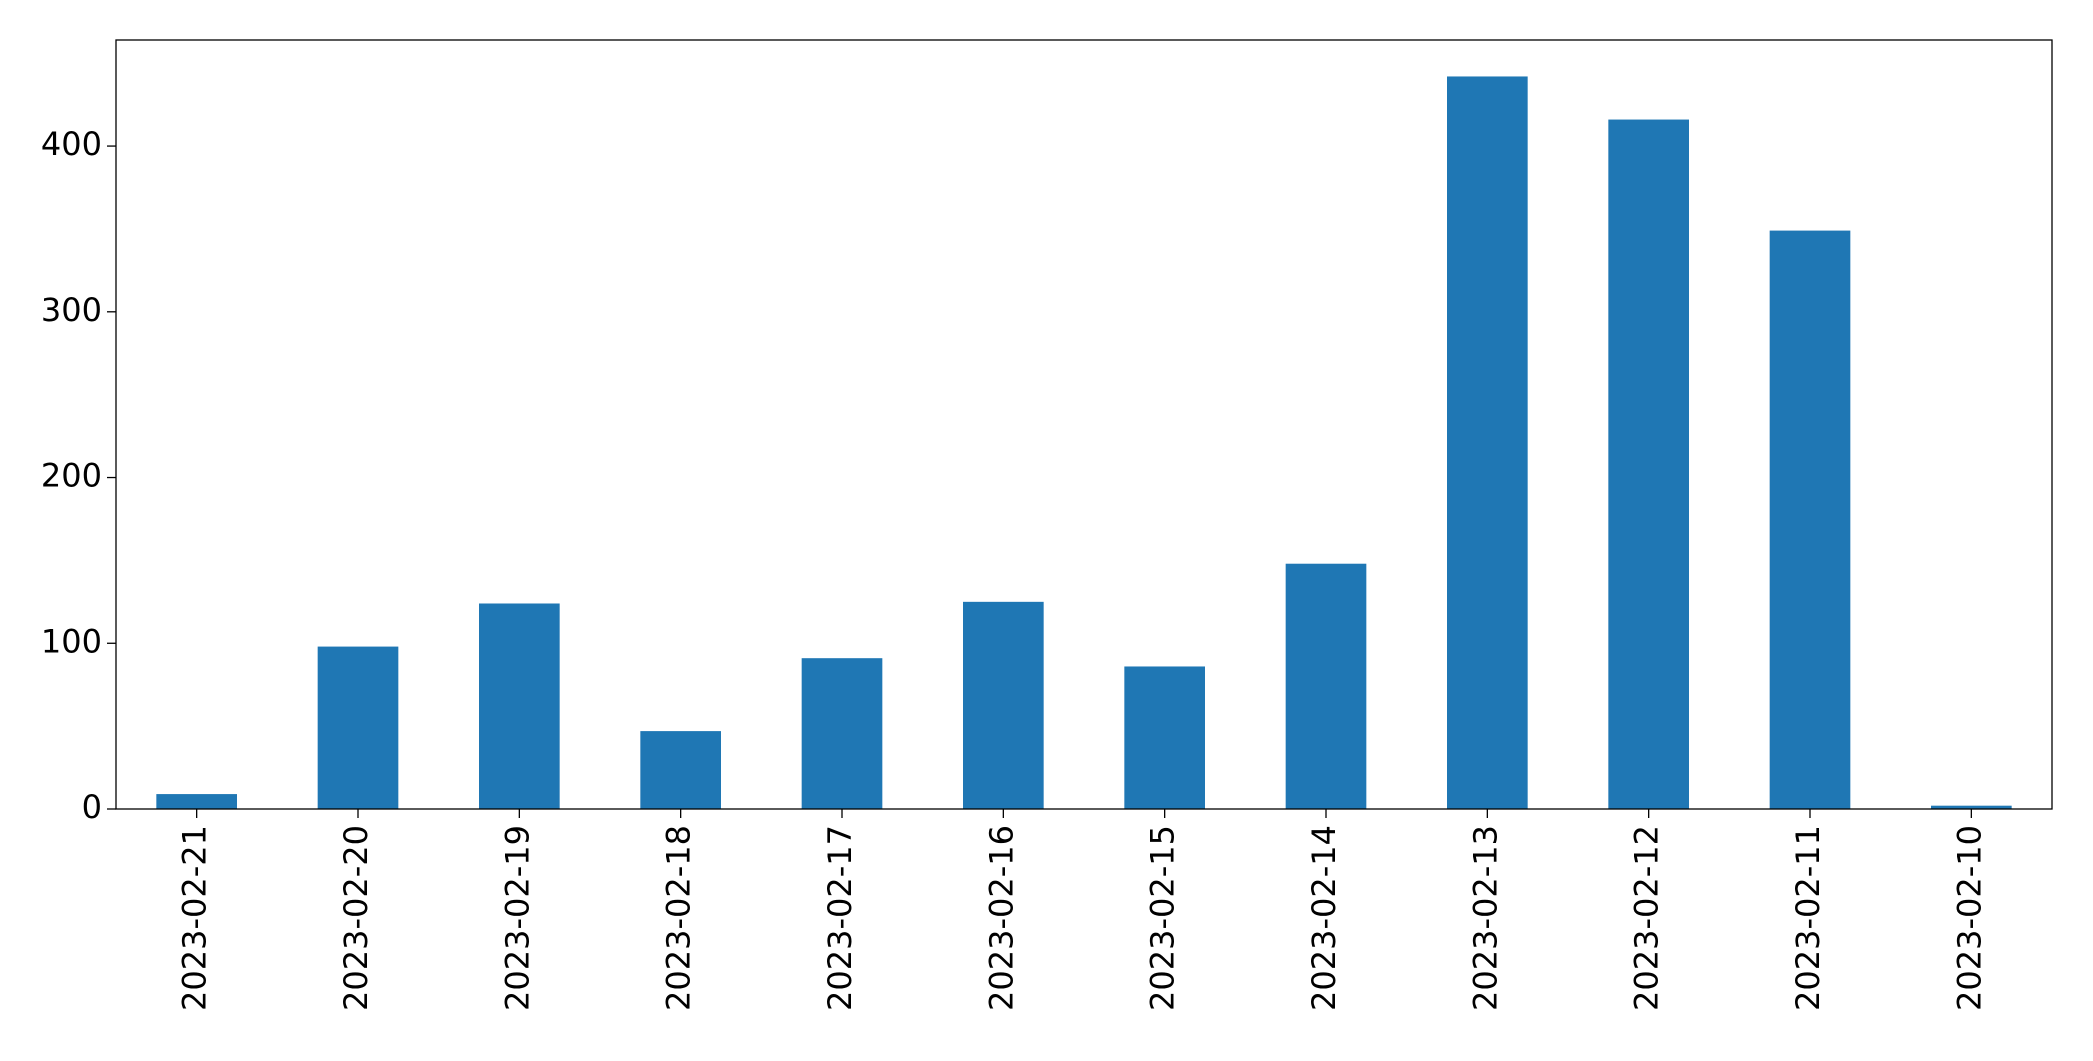  What do you see at coordinates (356, 918) in the screenshot?
I see `x-tick-label: 2023-02-20` at bounding box center [356, 918].